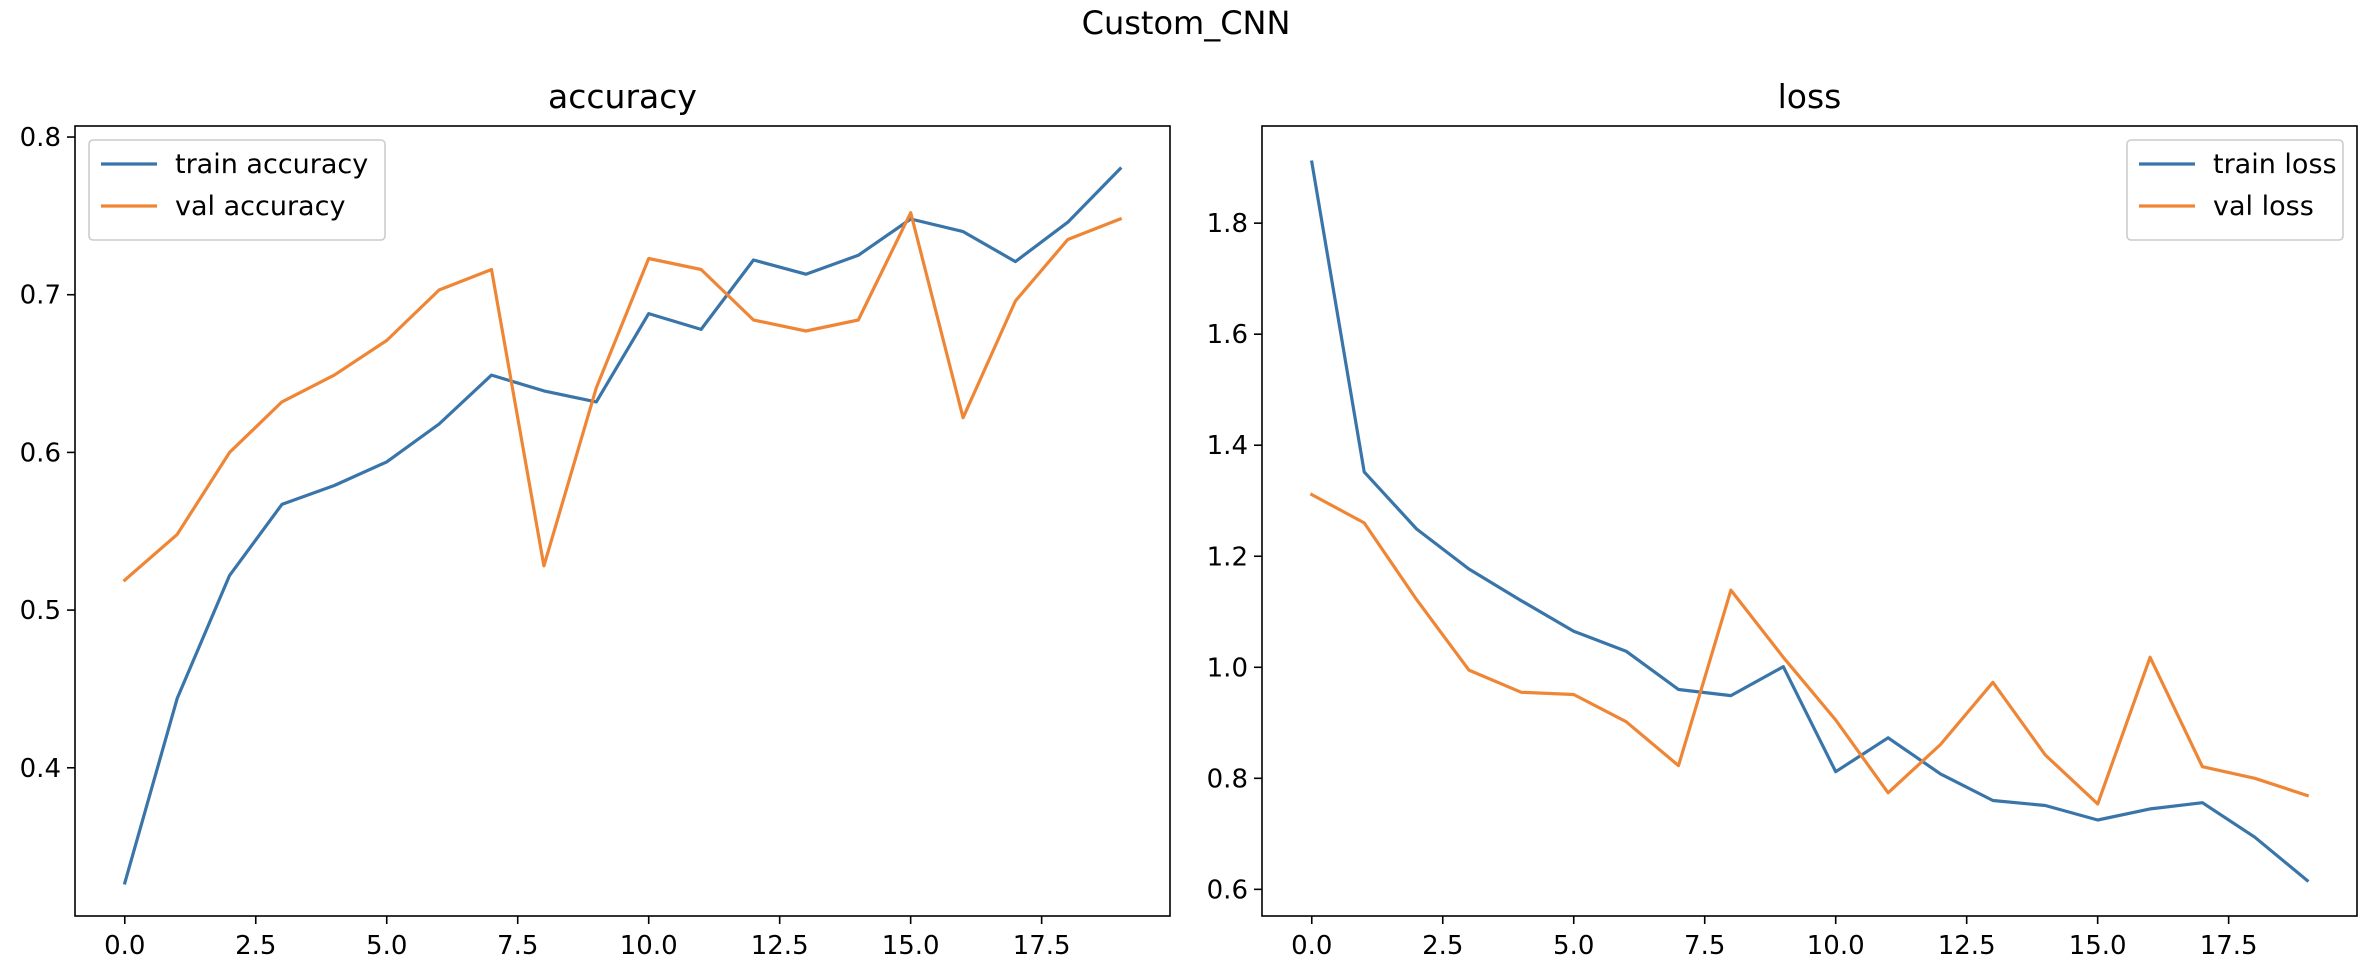  I want to click on loss-y-tick-label: 0.6, so click(1227, 890).